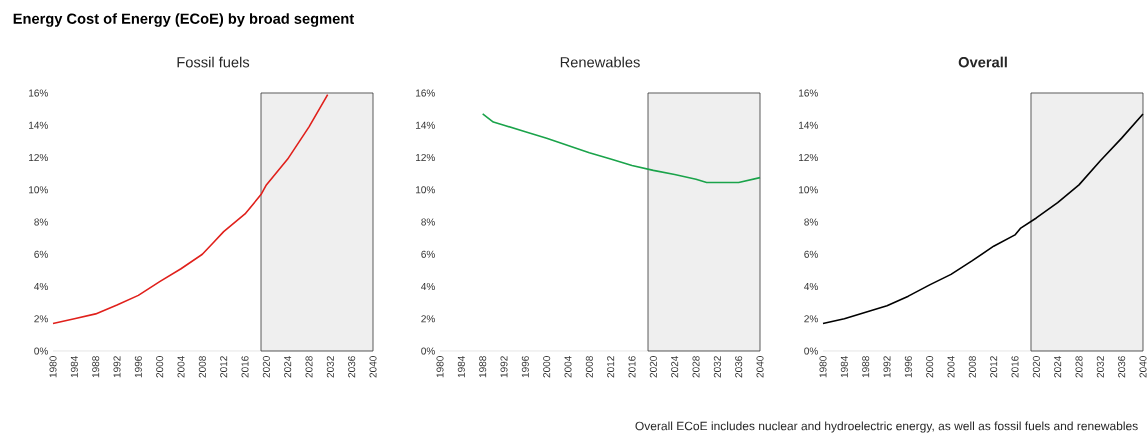 Image resolution: width=1147 pixels, height=438 pixels. What do you see at coordinates (982, 62) in the screenshot?
I see `chart-subtitle: Overall` at bounding box center [982, 62].